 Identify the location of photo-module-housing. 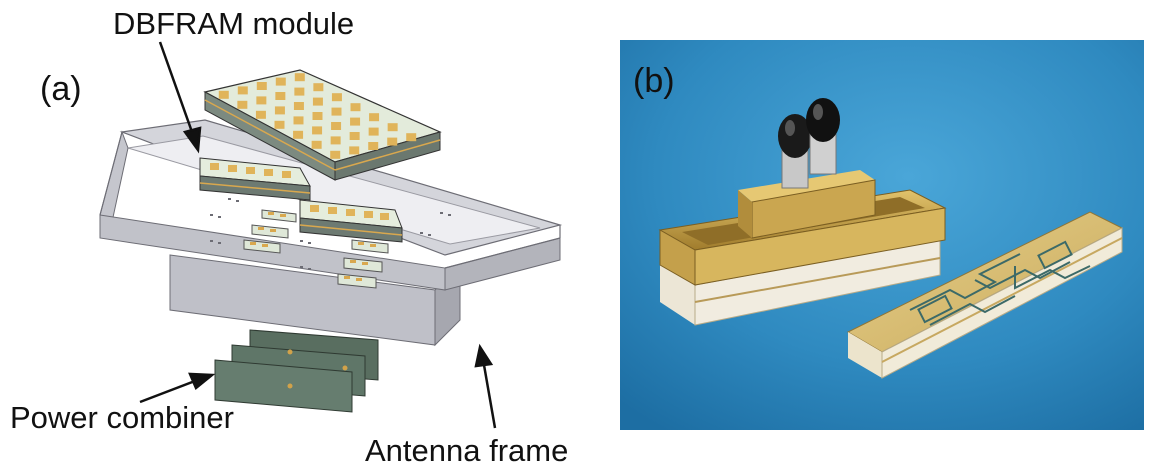
(802, 212).